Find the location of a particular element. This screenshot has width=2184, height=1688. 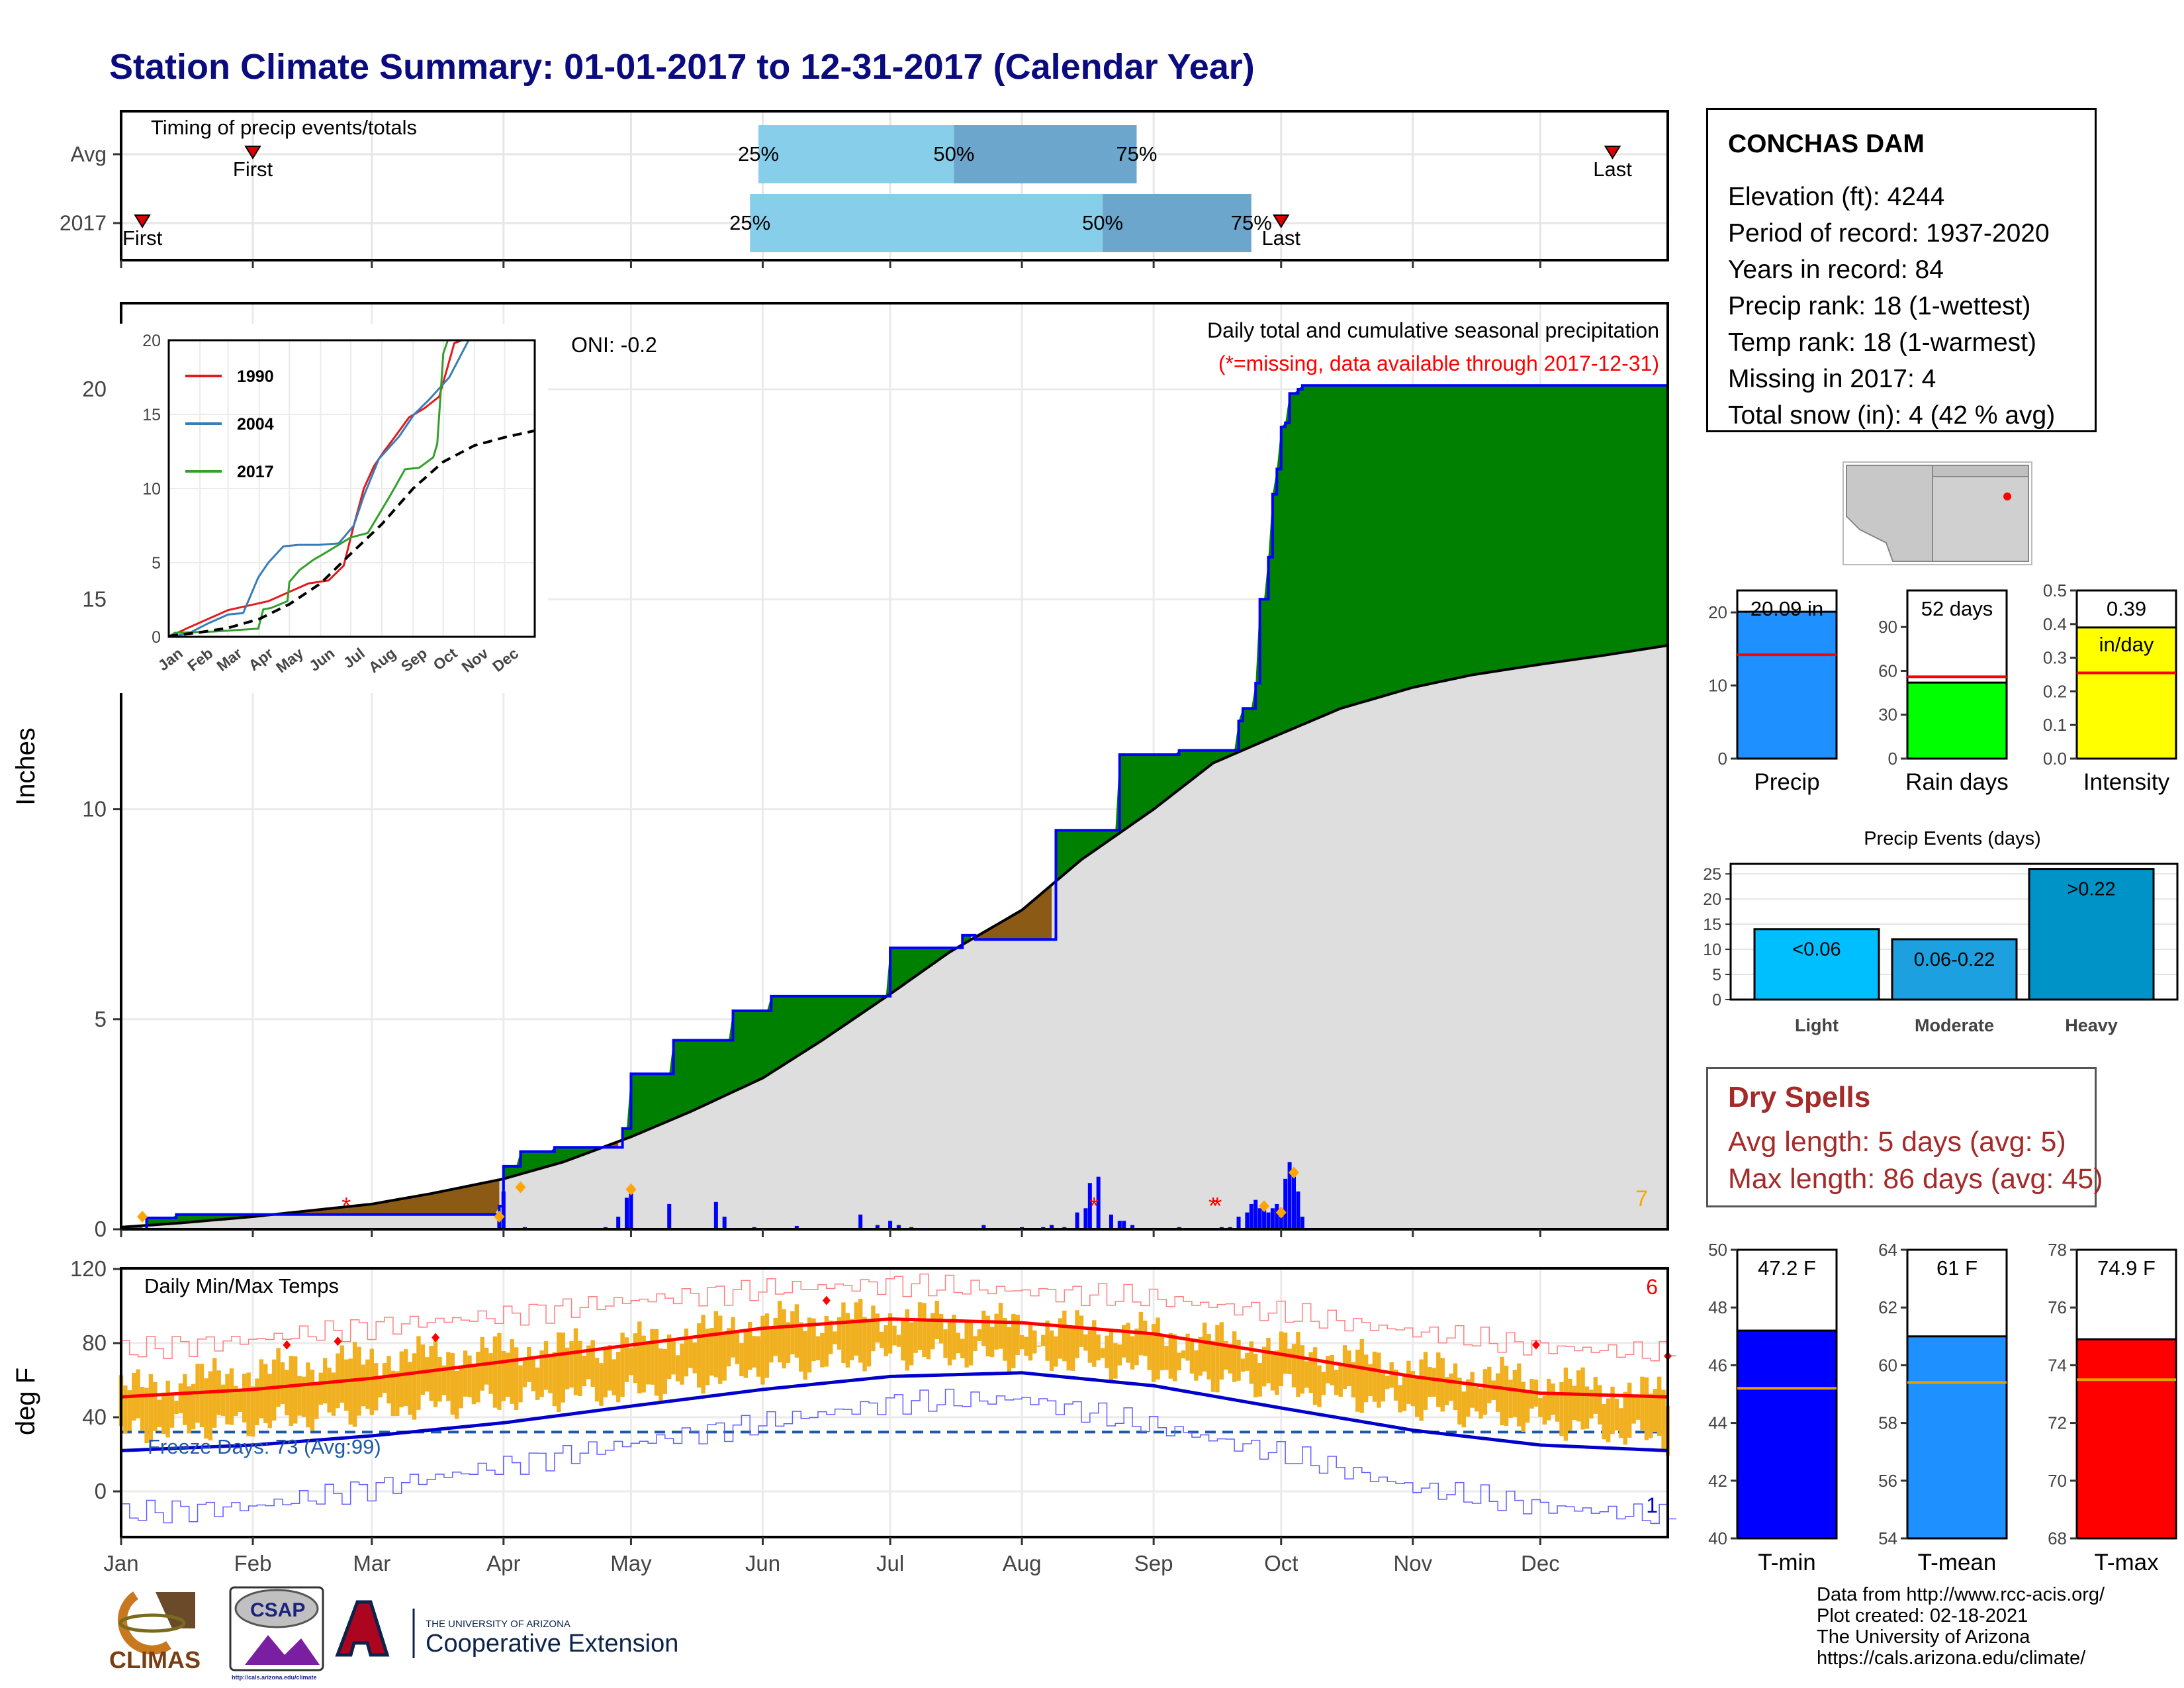

summary-value-label: 0.39 is located at coordinates (2126, 608).